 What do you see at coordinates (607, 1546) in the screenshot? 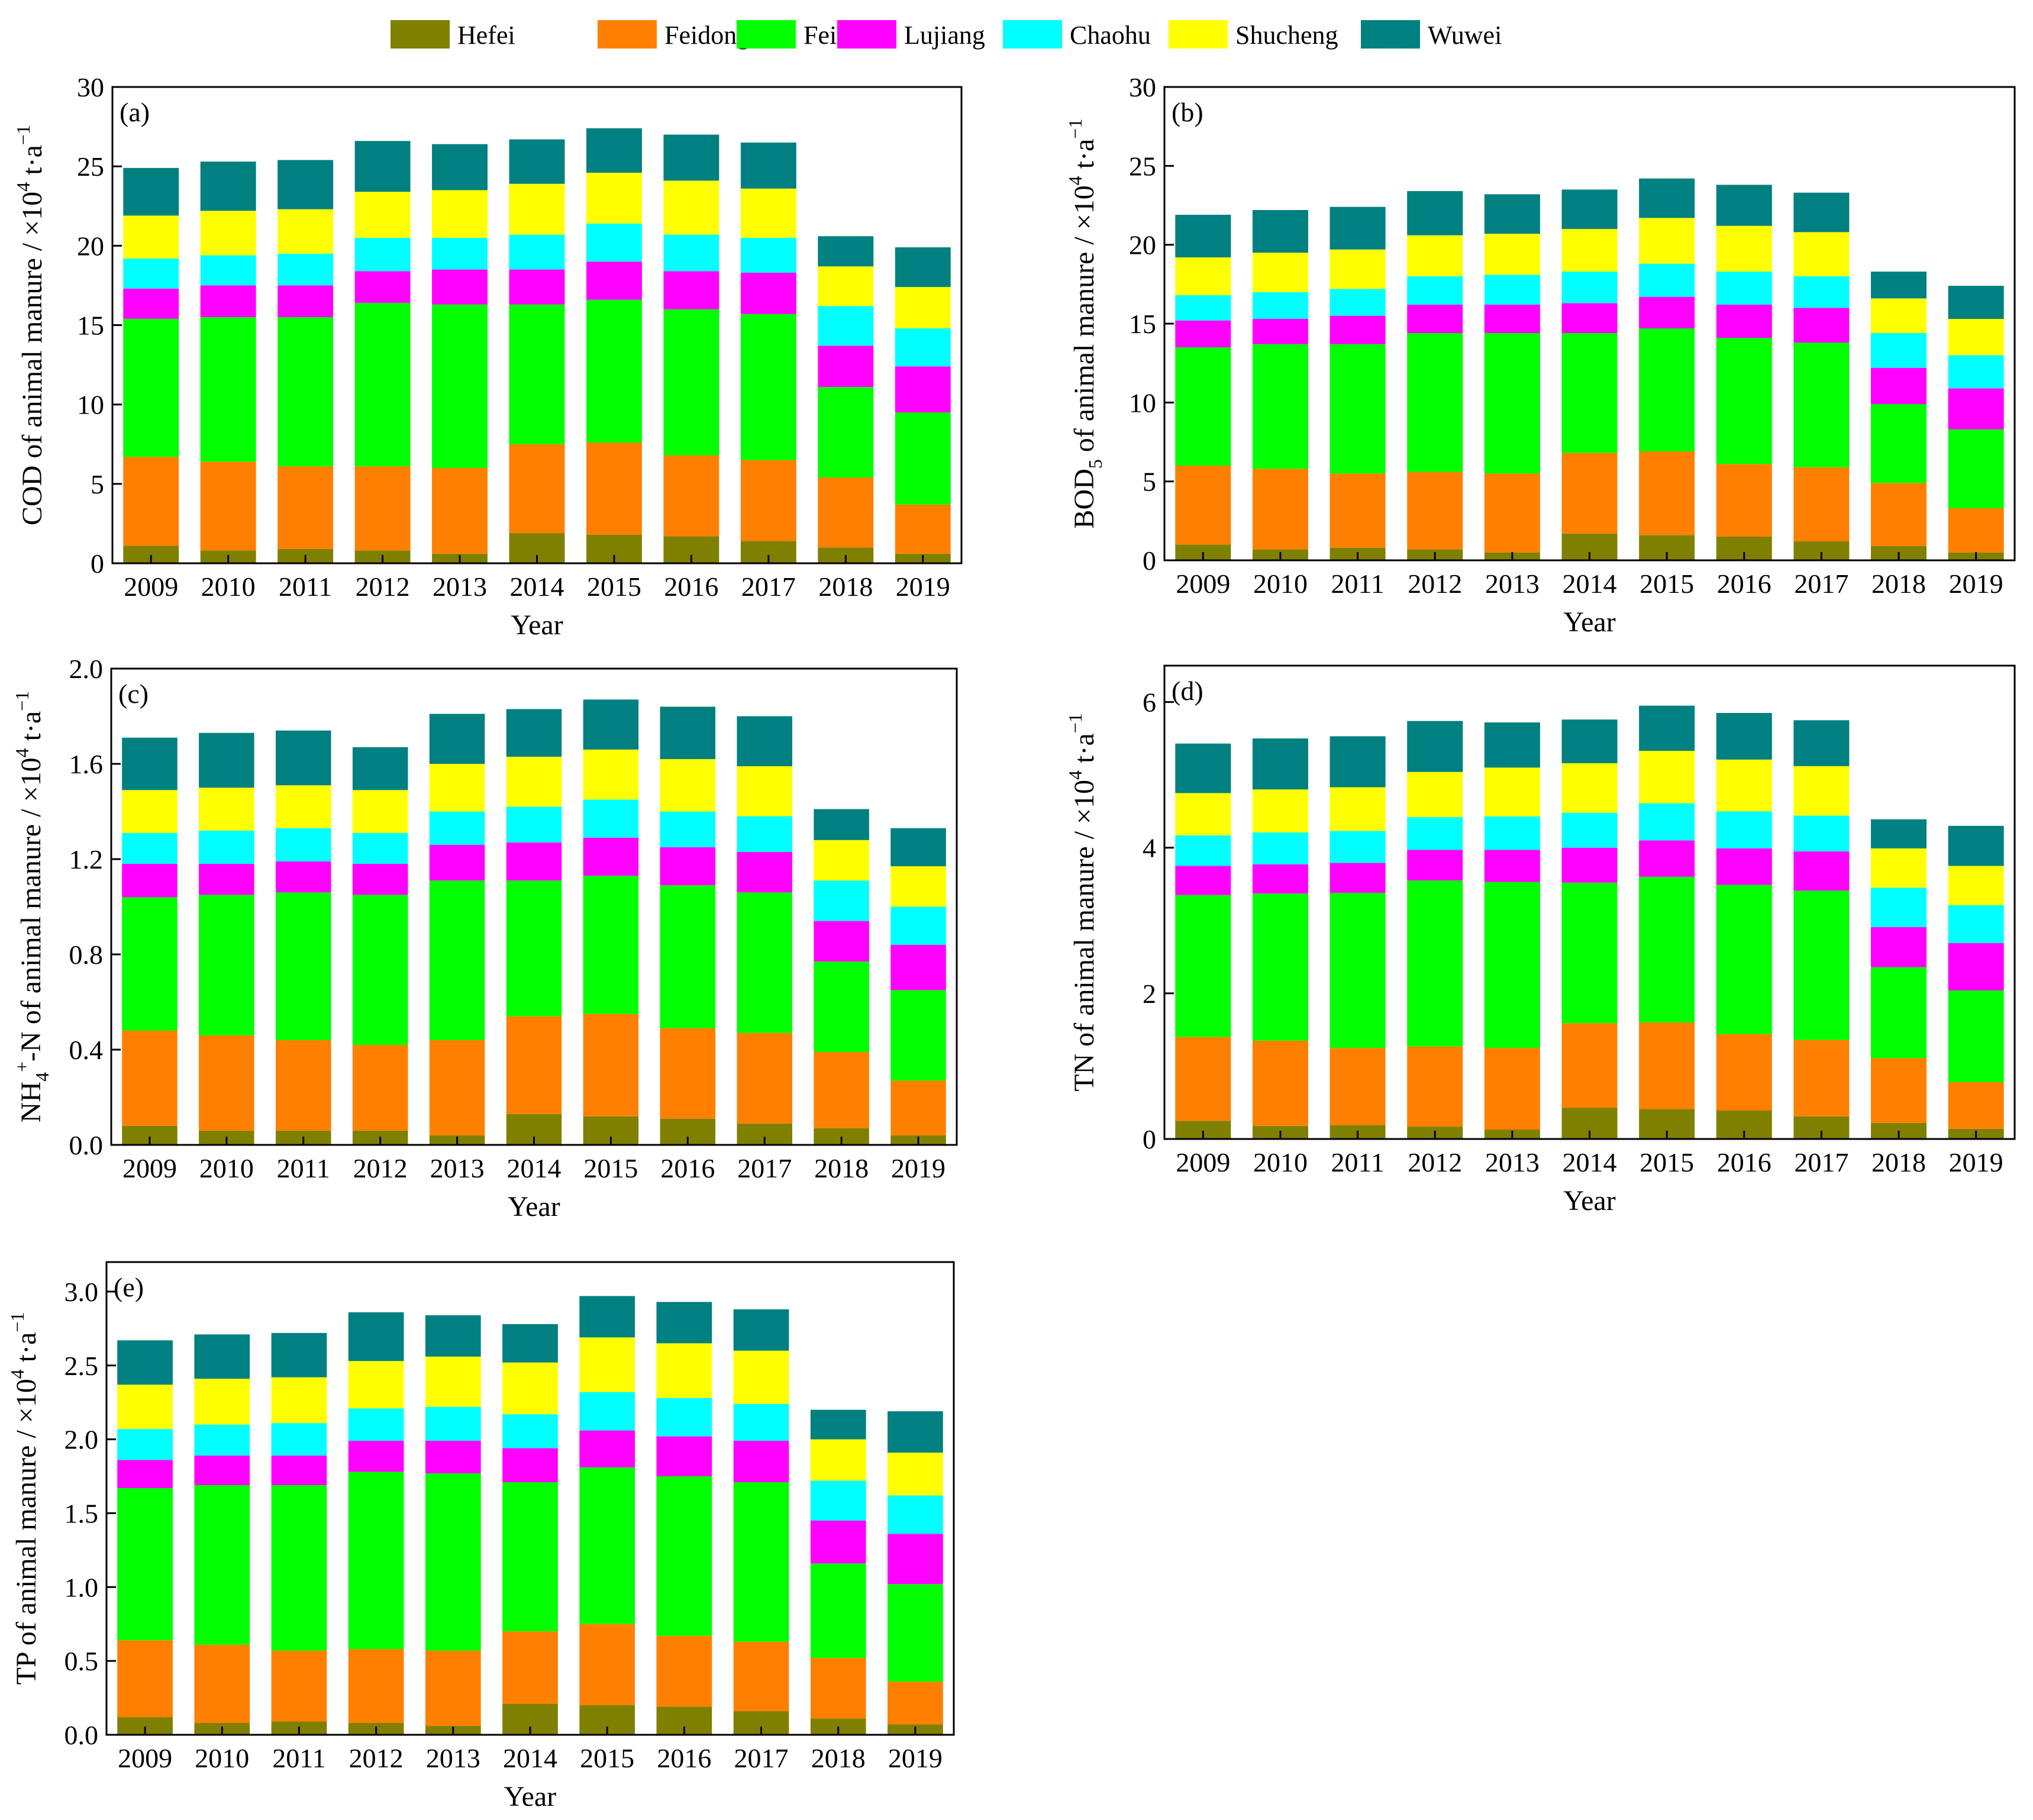
I see `bar-feixi-2015` at bounding box center [607, 1546].